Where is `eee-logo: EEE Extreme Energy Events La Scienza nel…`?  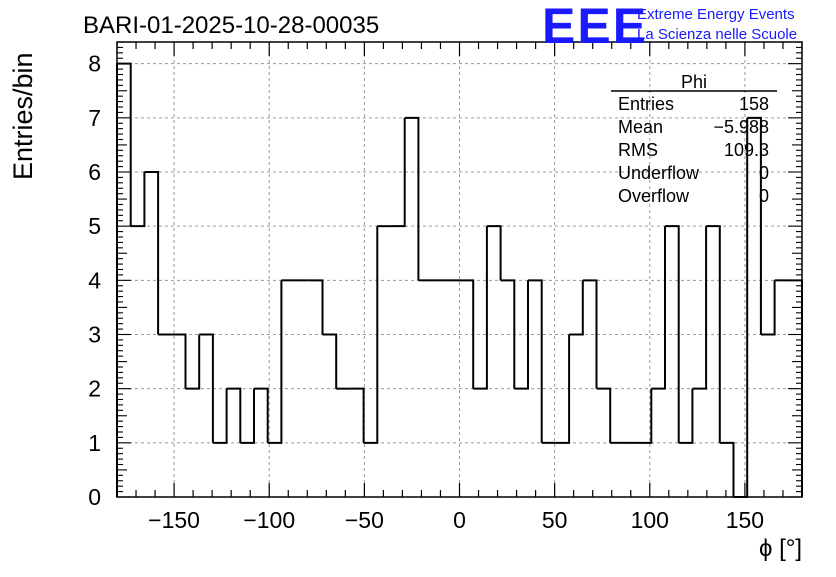
eee-logo: EEE Extreme Energy Events La Scienza nel… is located at coordinates (669, 27).